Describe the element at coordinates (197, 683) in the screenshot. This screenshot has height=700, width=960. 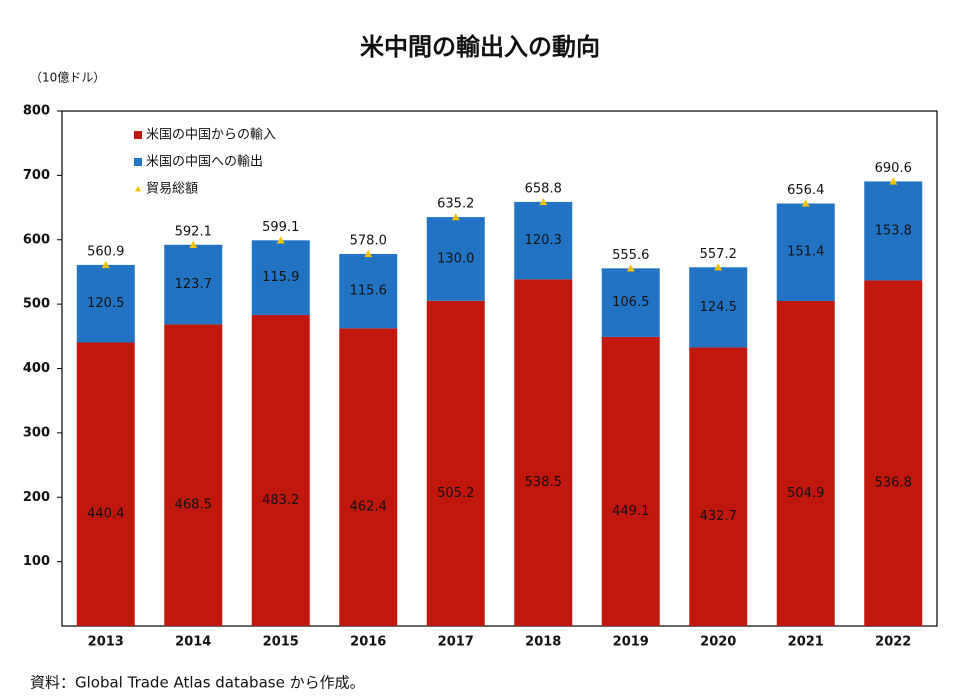
I see `source-note: 資料：Global Trade Atlas database から作成。` at that location.